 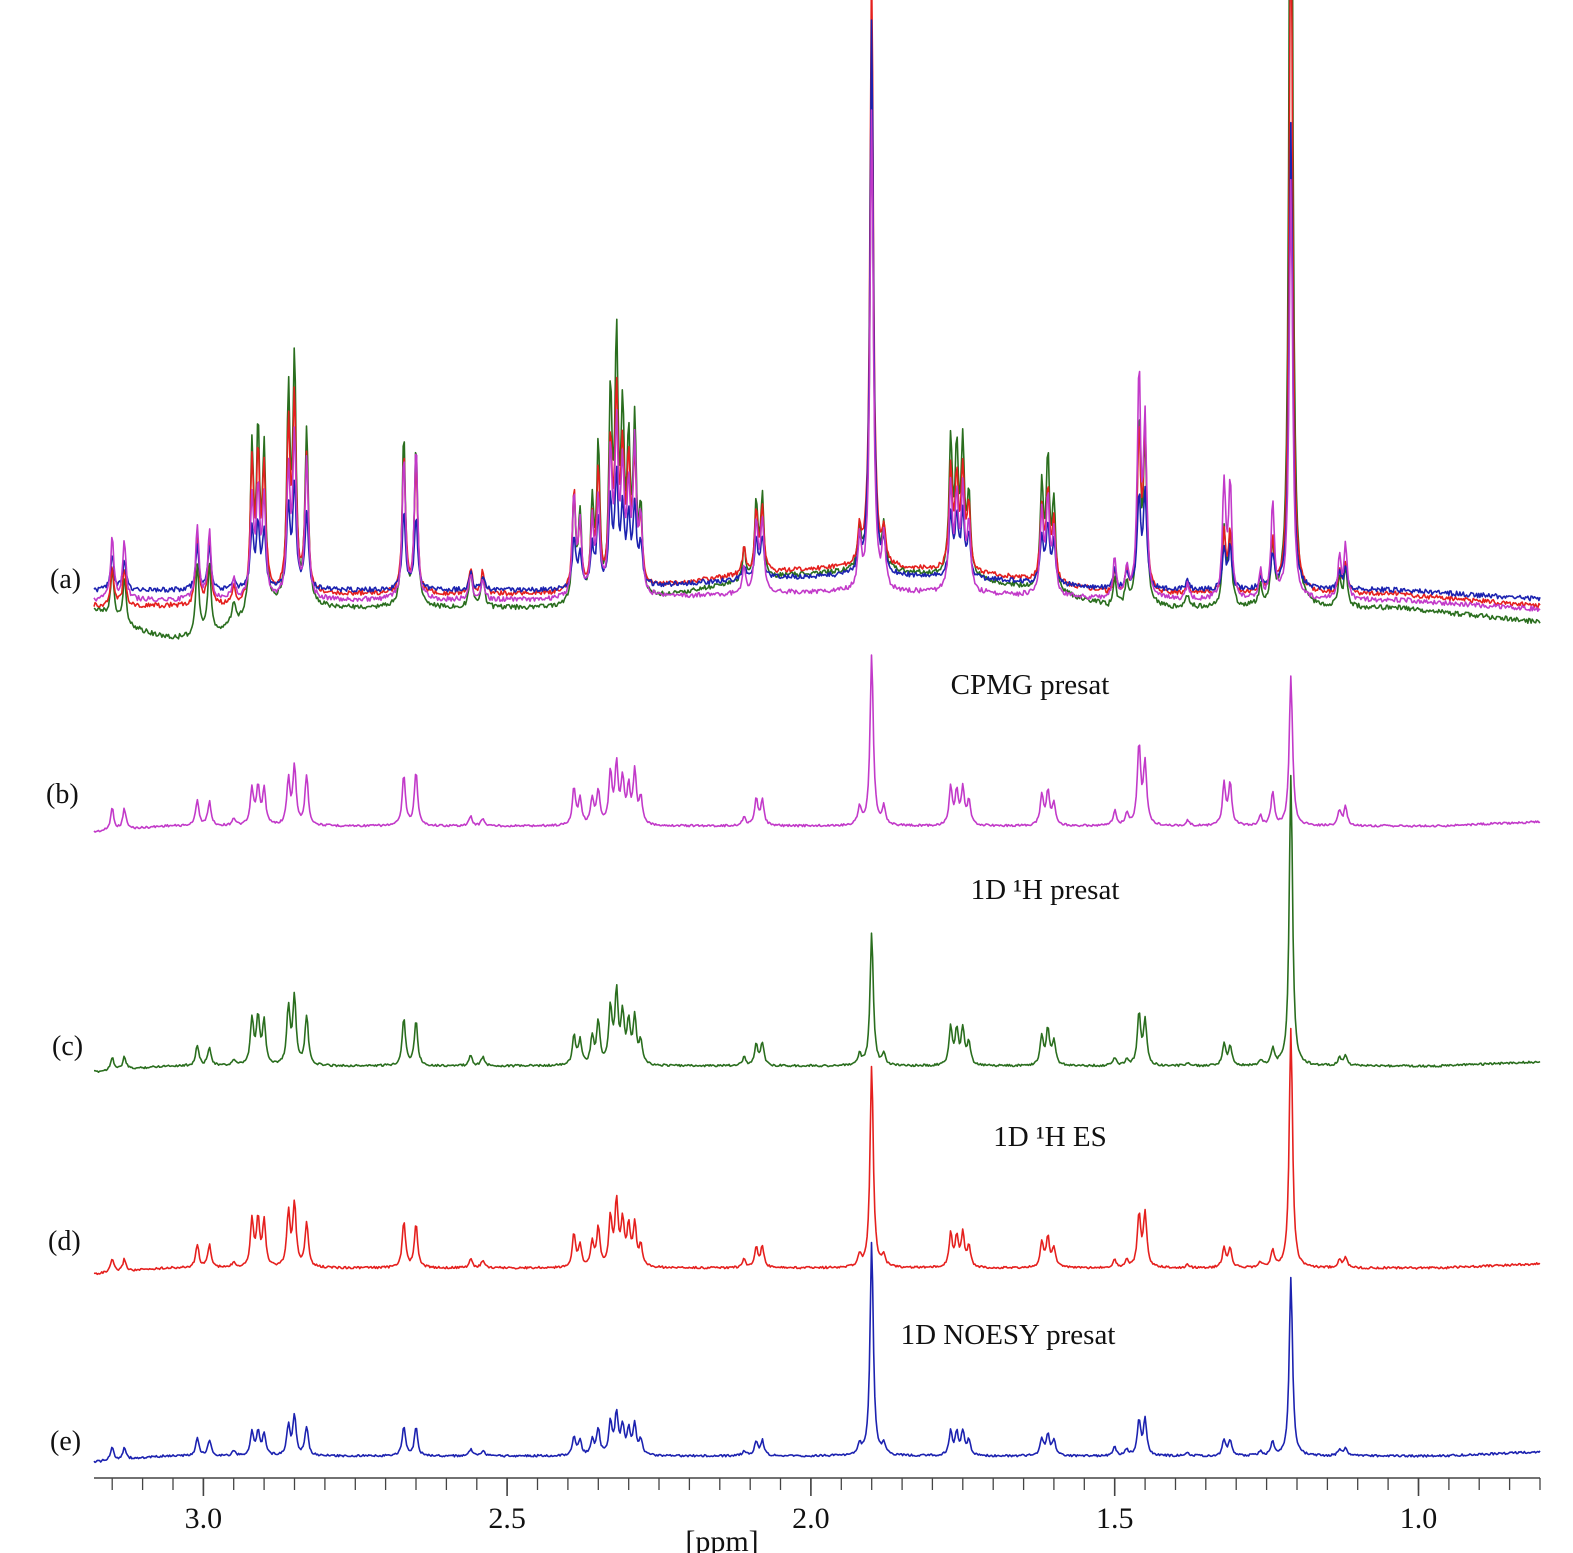 What do you see at coordinates (1419, 1518) in the screenshot?
I see `x-tick-label: 1.0` at bounding box center [1419, 1518].